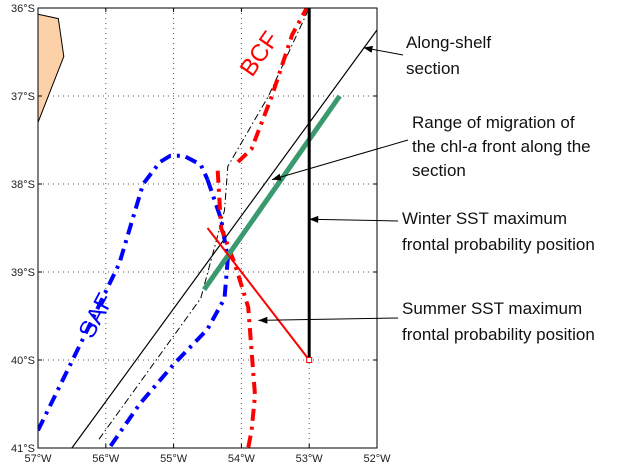 The image size is (644, 473). Describe the element at coordinates (23, 361) in the screenshot. I see `y-tick-label: 40°S` at that location.